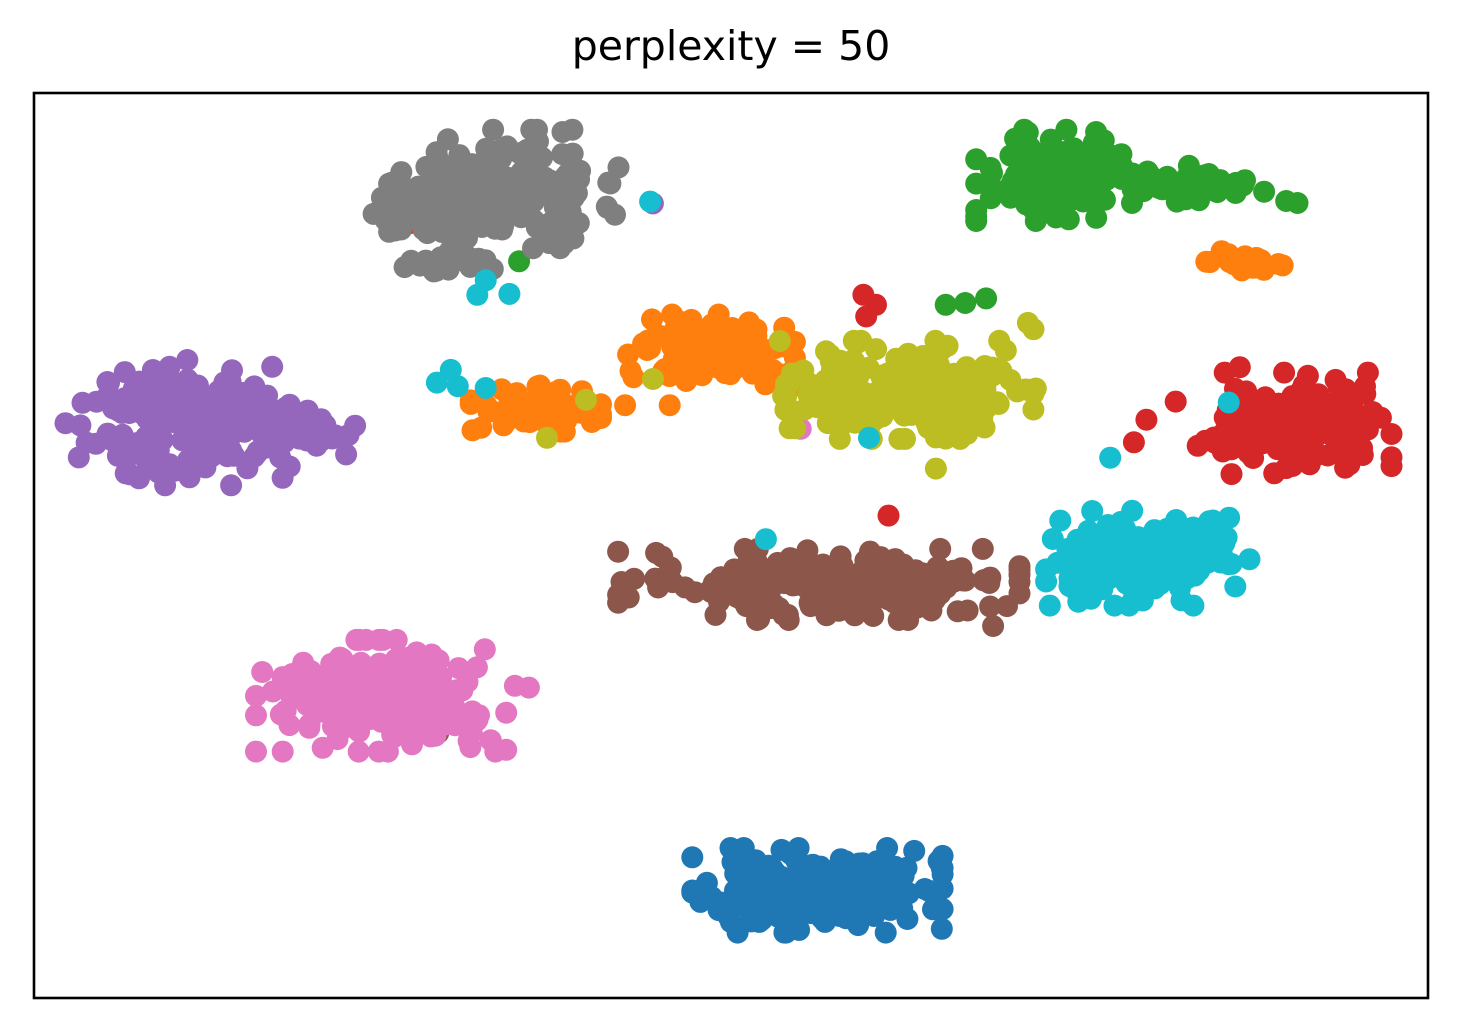  Describe the element at coordinates (731, 46) in the screenshot. I see `chart-title: perplexity = 50` at that location.